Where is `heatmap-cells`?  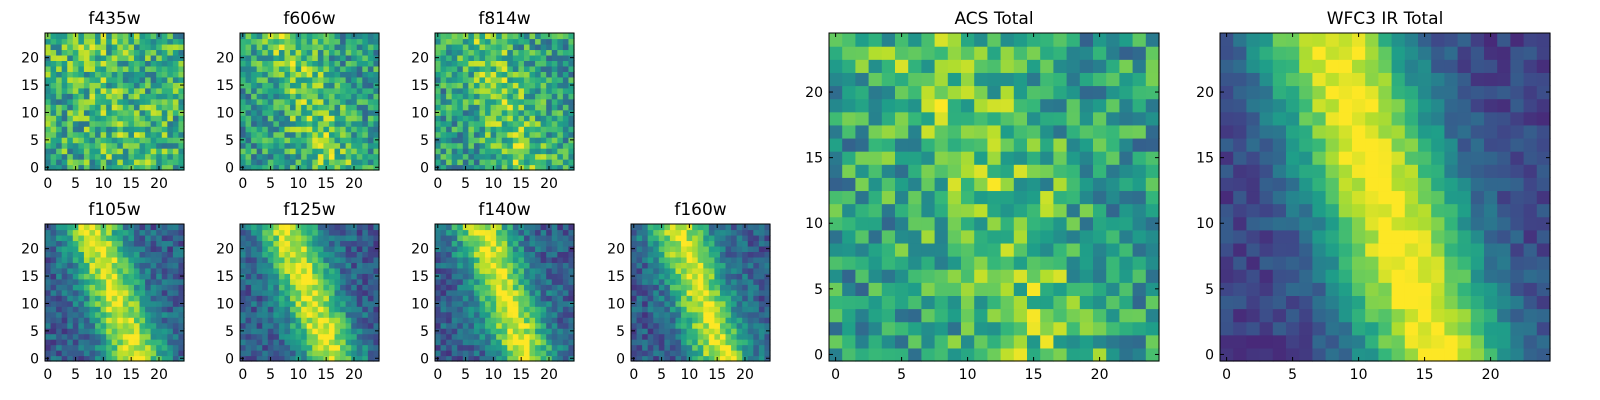
heatmap-cells is located at coordinates (115, 293).